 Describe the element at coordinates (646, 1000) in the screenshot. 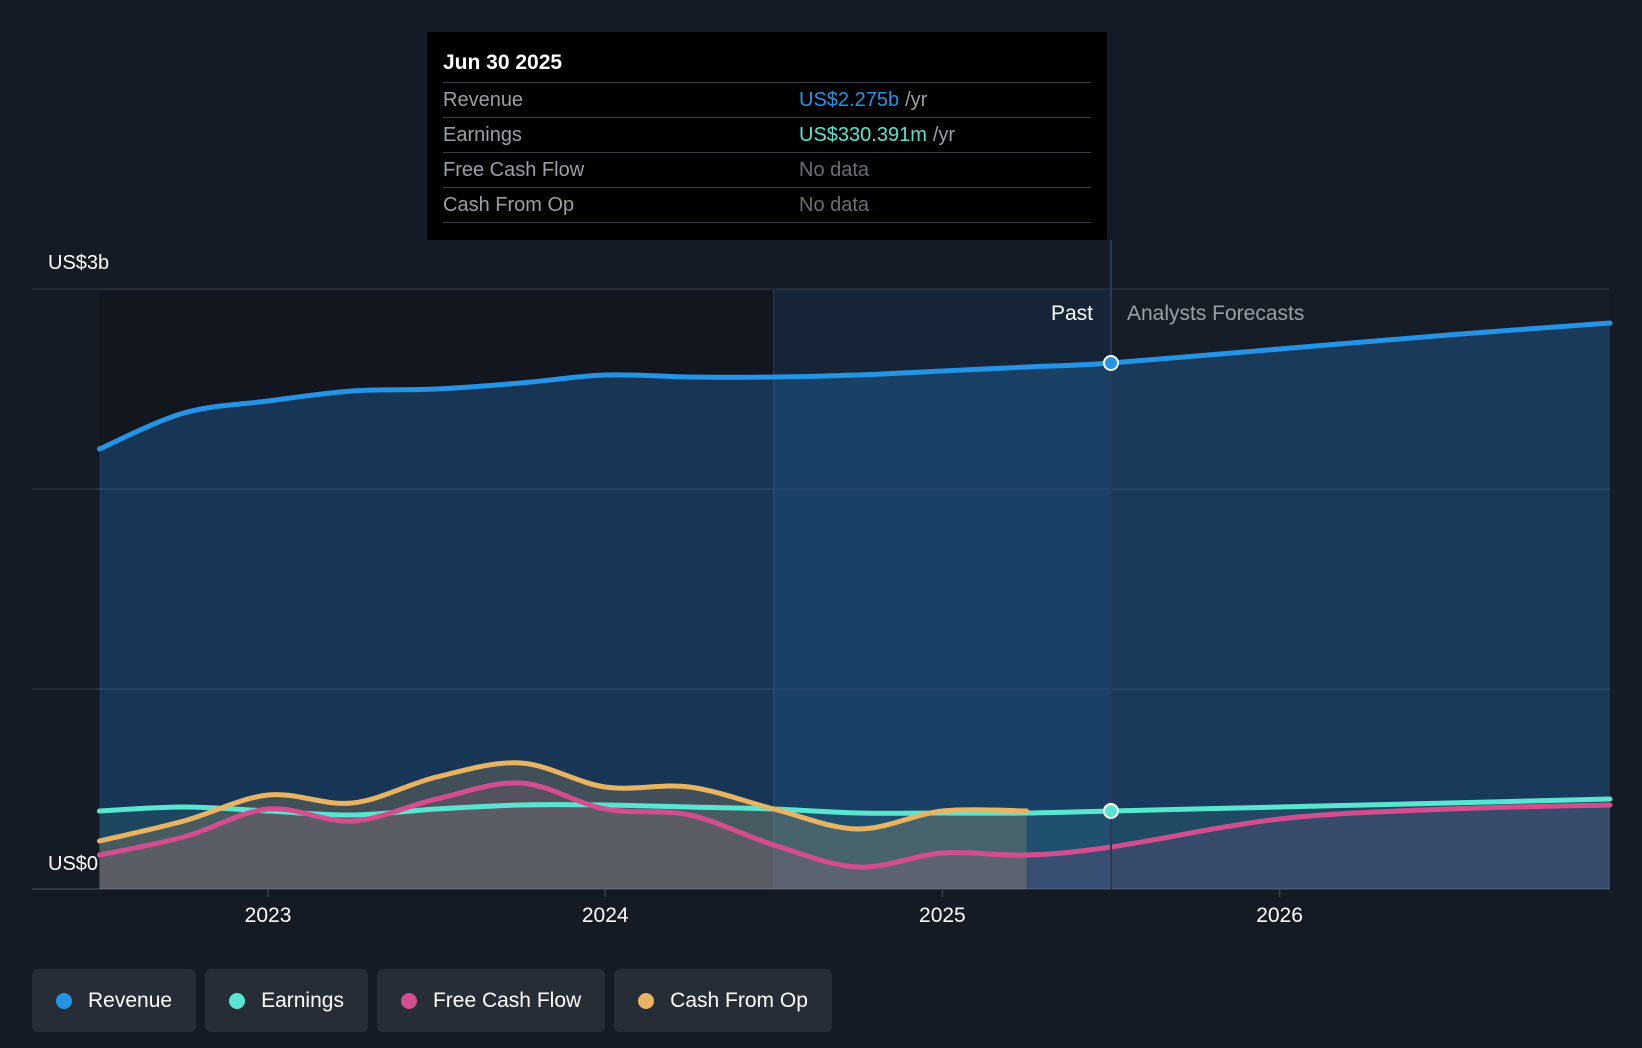

I see `cash-from-op-dot-icon` at that location.